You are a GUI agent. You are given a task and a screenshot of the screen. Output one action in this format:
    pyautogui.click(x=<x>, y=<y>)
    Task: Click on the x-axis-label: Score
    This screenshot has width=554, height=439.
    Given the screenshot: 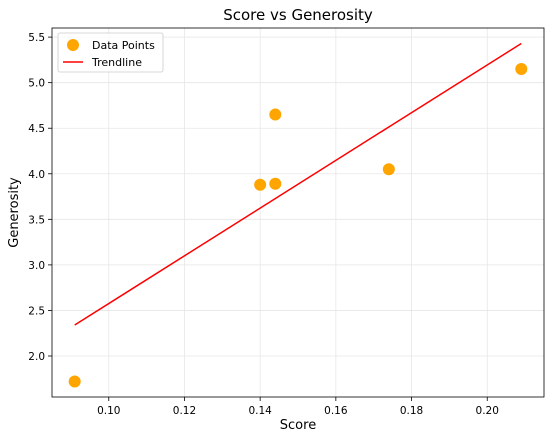 What is the action you would take?
    pyautogui.click(x=298, y=425)
    